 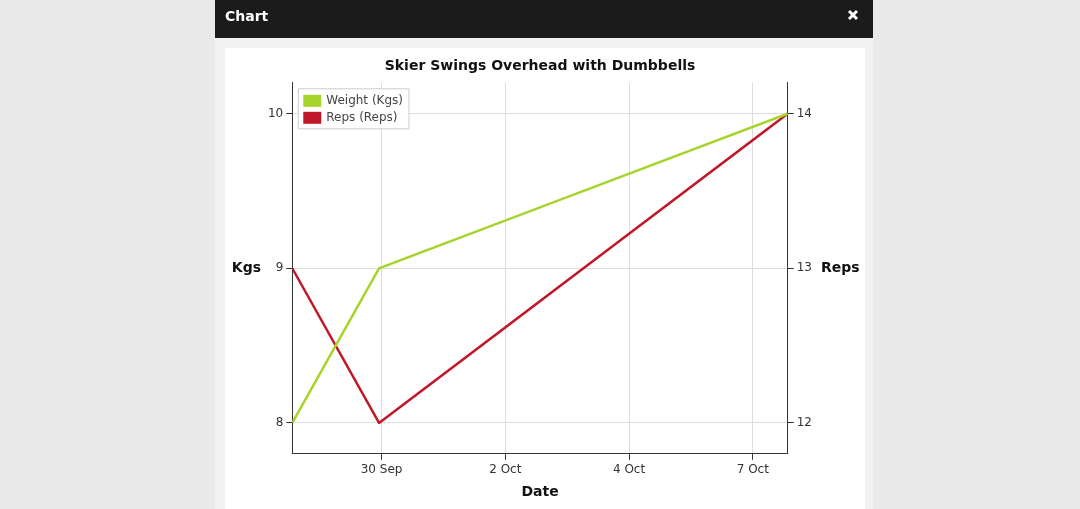 I want to click on chart-title: Skier Swings Overhead with Dumbbells, so click(x=540, y=65).